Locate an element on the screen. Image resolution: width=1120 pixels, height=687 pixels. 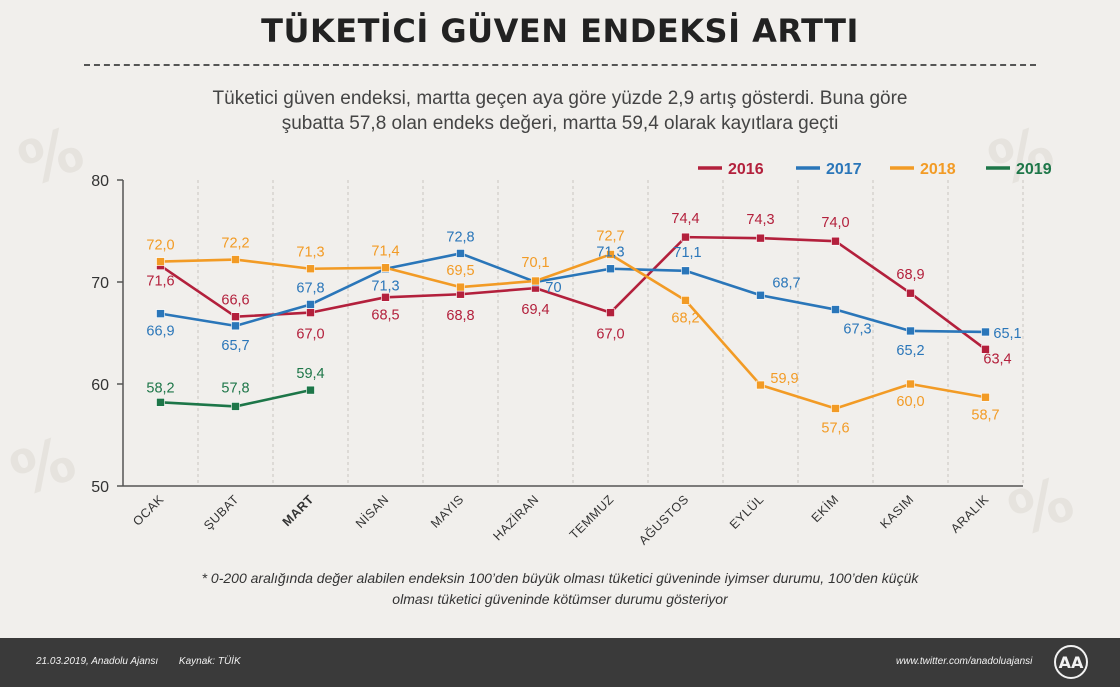
data-label-2016-ağustos: 74,4 is located at coordinates (685, 219).